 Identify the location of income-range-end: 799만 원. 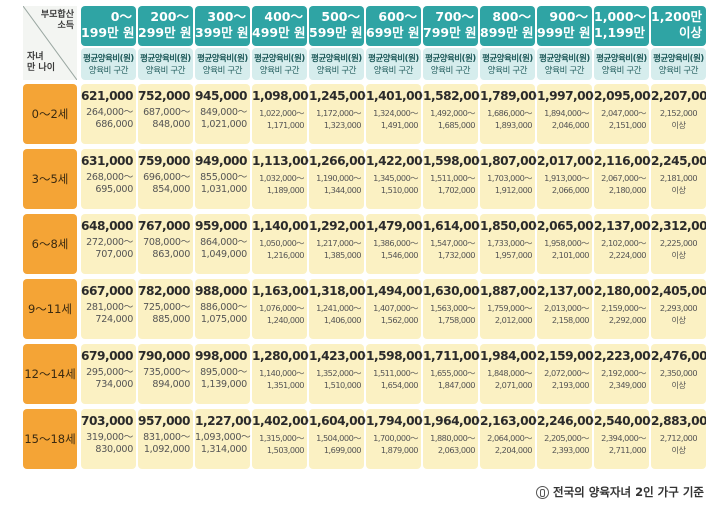
(450, 32).